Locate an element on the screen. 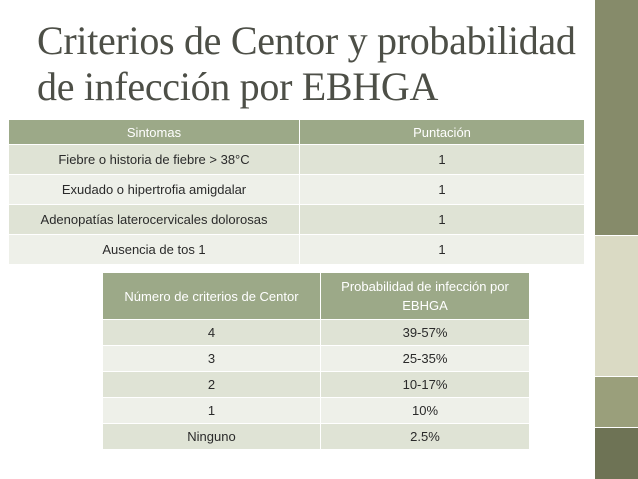 This screenshot has height=479, width=638. symptom-cell: Exudado o hipertrofia amigdalar is located at coordinates (154, 189).